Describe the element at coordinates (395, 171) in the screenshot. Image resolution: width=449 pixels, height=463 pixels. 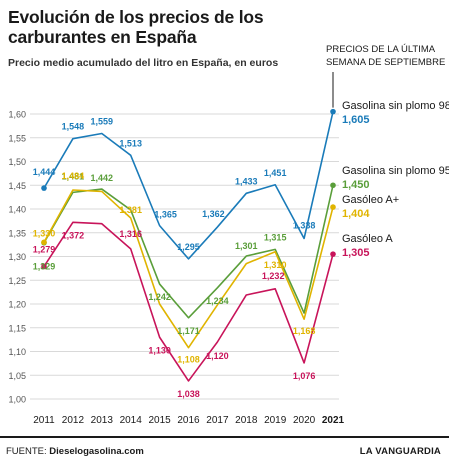
I see `legend-series-name: Gasolina sin plomo 95` at that location.